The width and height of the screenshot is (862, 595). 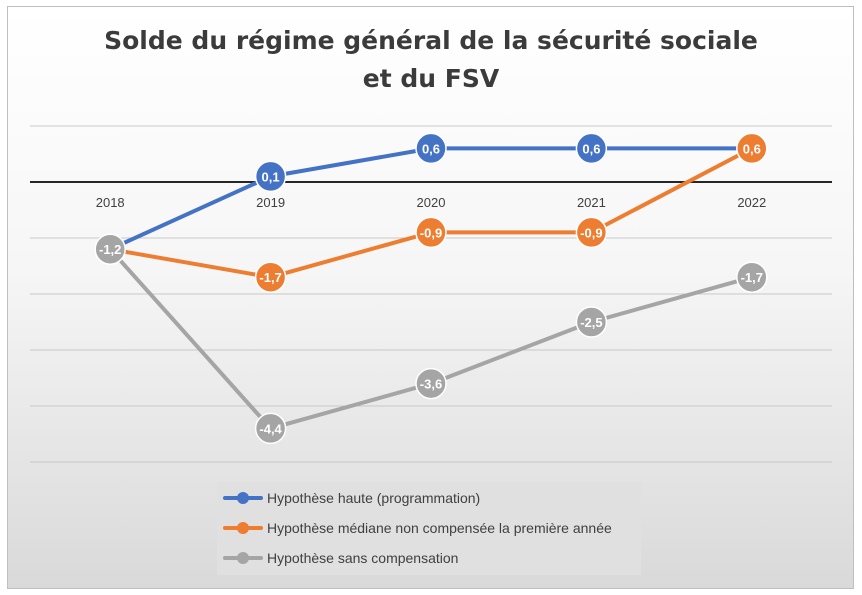 I want to click on data-label: -2,5, so click(x=591, y=322).